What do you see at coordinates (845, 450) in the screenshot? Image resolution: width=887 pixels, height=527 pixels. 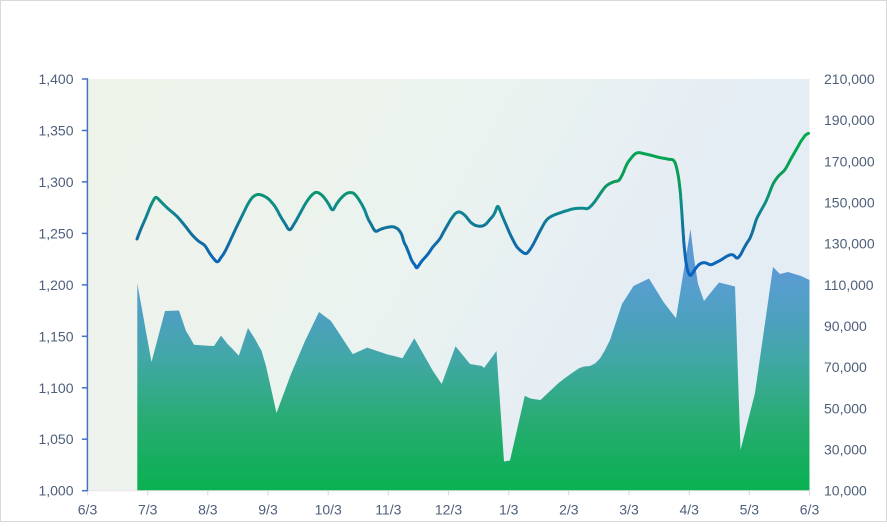 I see `svg-text: 30,000` at bounding box center [845, 450].